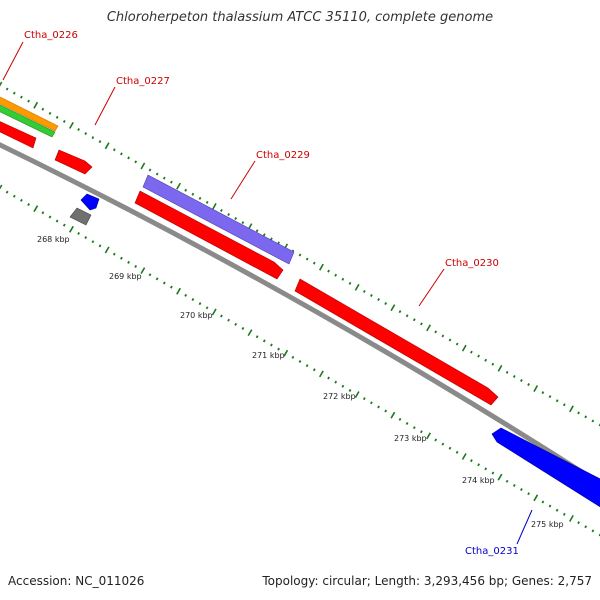 This screenshot has height=600, width=600. What do you see at coordinates (472, 263) in the screenshot?
I see `label-ctha-0230: Ctha_0230` at bounding box center [472, 263].